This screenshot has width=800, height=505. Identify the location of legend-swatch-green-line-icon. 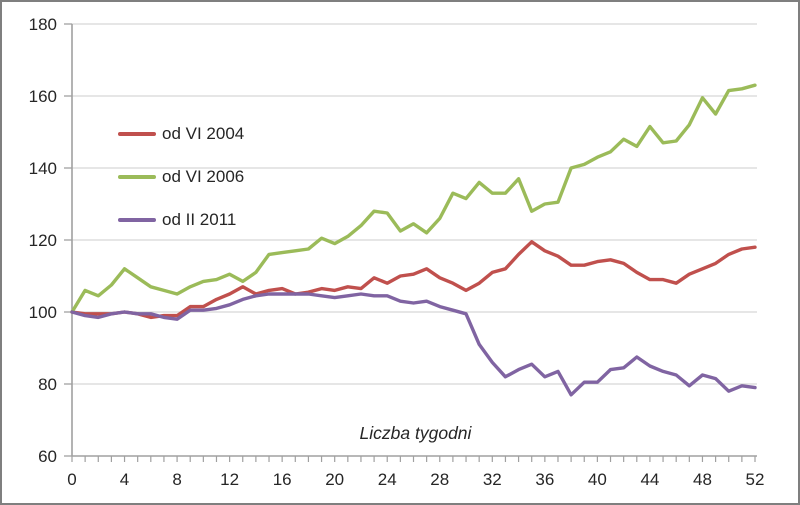
(137, 176).